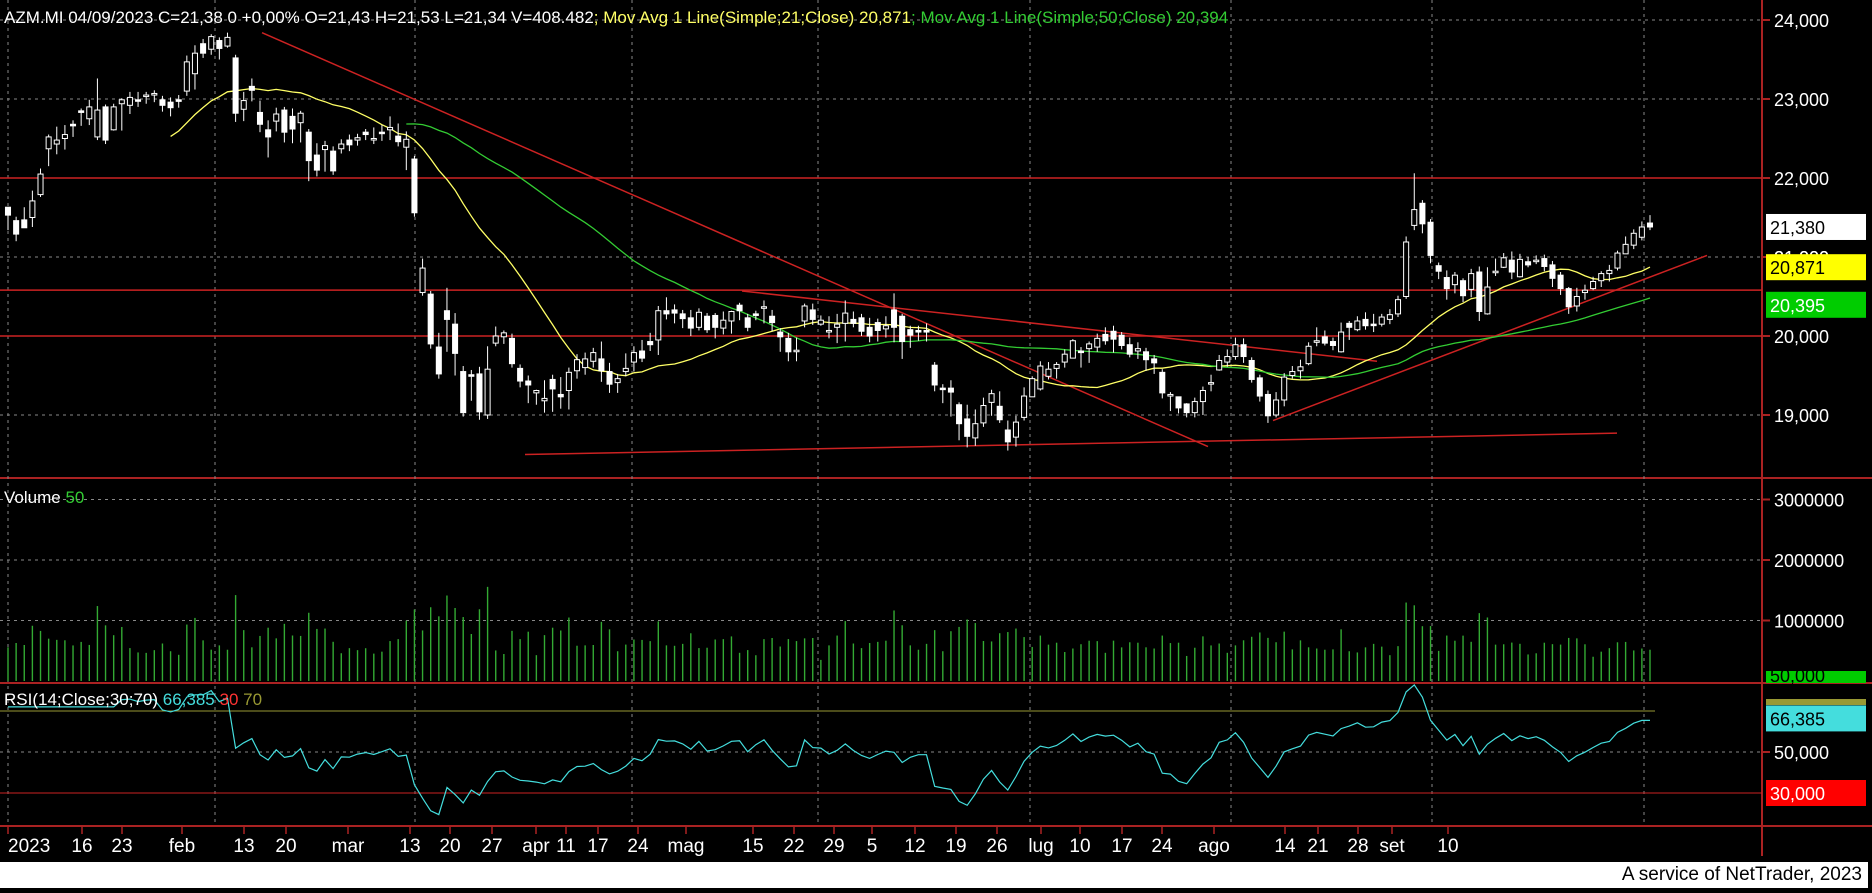  Describe the element at coordinates (1801, 179) in the screenshot. I see `price-tick-label: 22,000` at that location.